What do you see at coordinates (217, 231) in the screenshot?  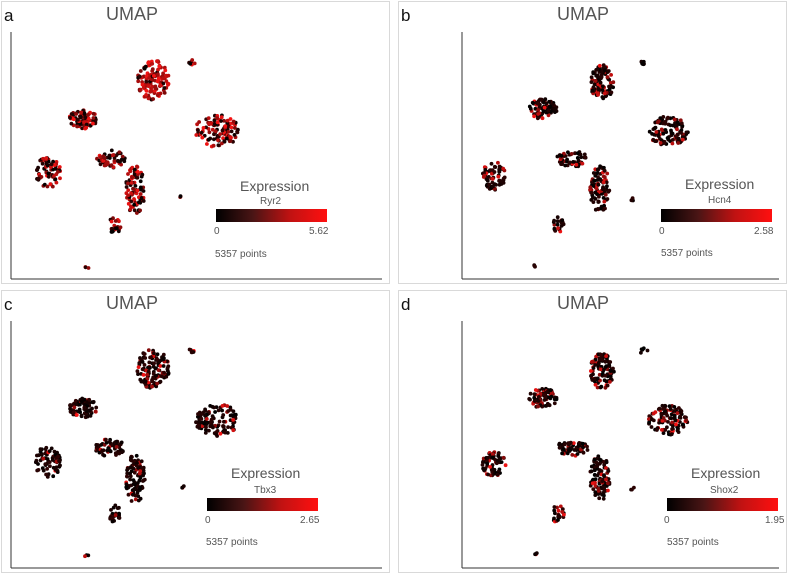 I see `legend-min-label: 0` at bounding box center [217, 231].